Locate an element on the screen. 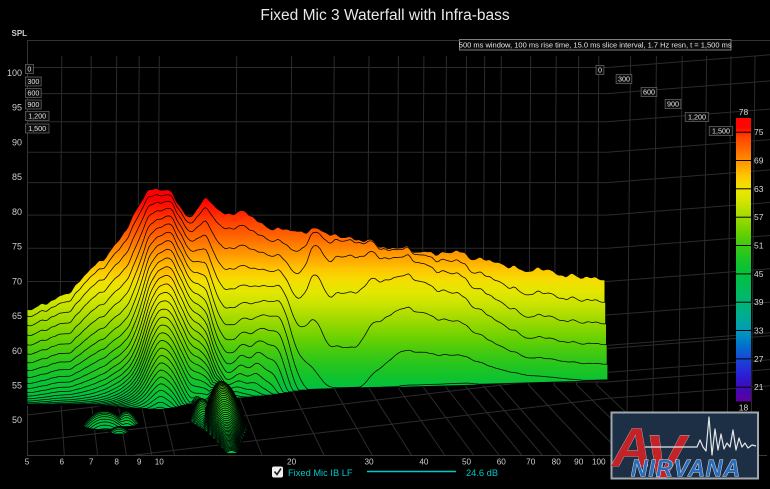  svg-text: V is located at coordinates (667, 456).